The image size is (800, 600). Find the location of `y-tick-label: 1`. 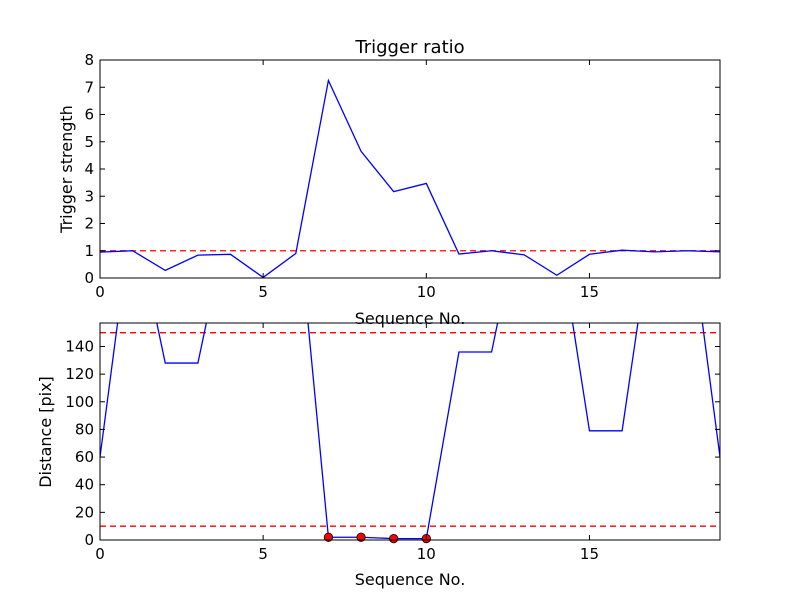

y-tick-label: 1 is located at coordinates (89, 251).